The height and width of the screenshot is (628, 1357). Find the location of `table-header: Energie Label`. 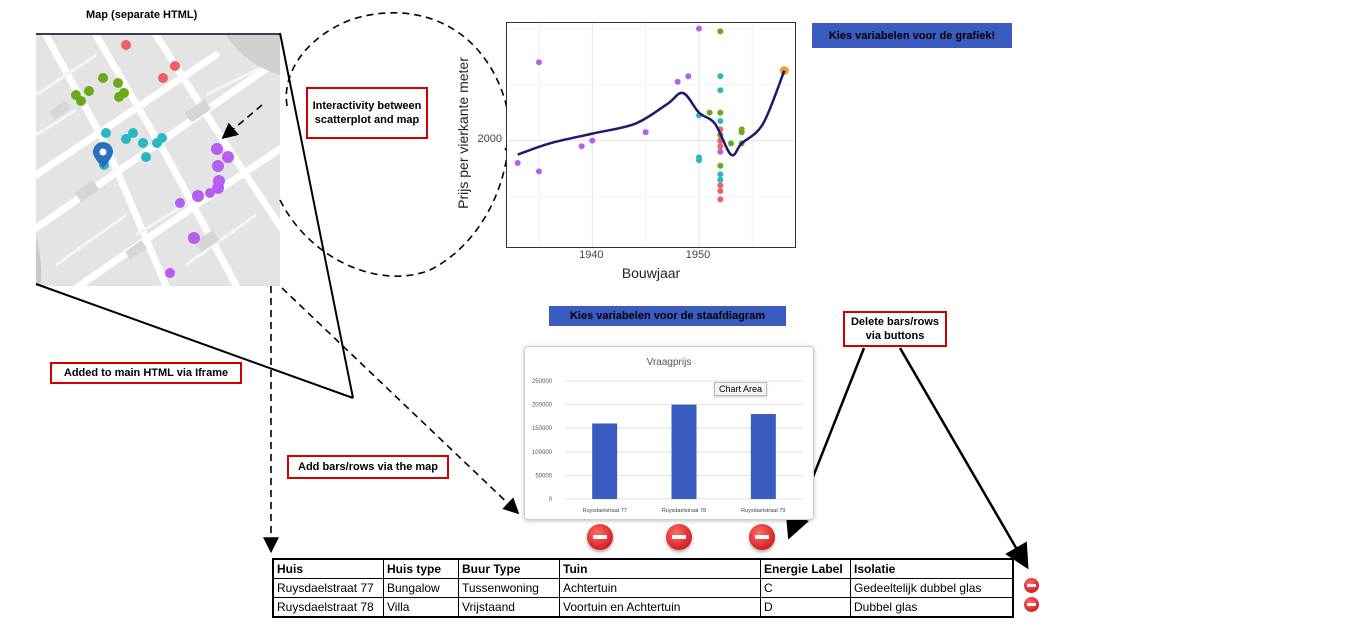

table-header: Energie Label is located at coordinates (805, 568).